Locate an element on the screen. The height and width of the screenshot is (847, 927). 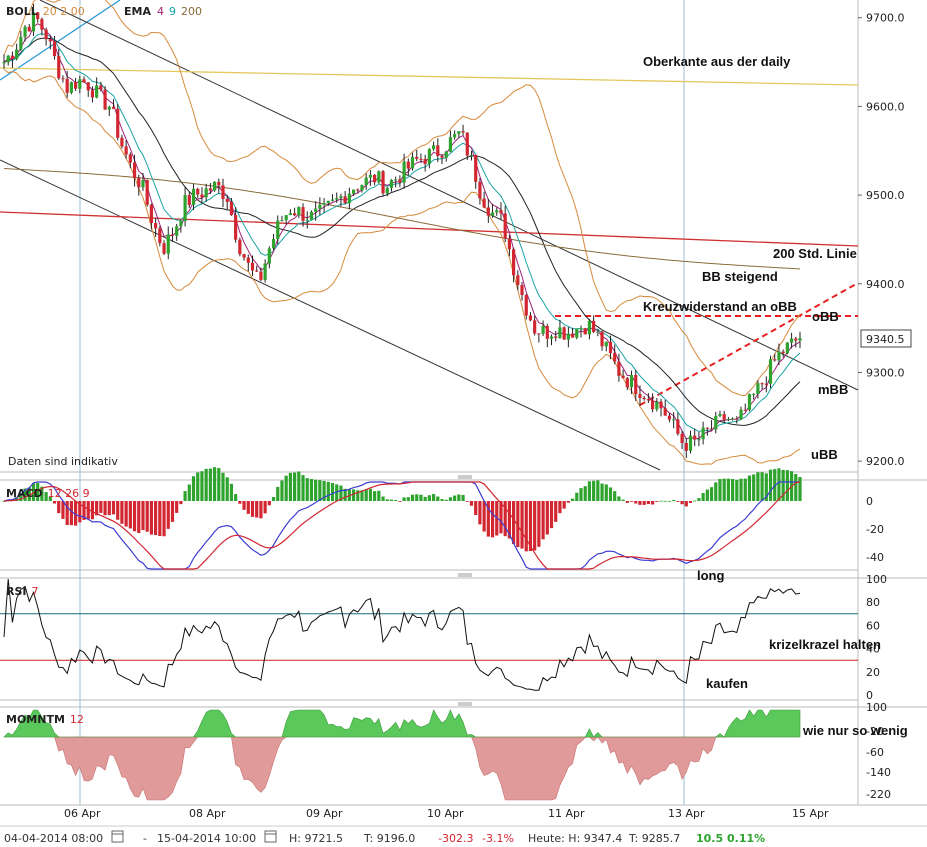
momentum-label: MOMNTM 12 is located at coordinates (45, 719).